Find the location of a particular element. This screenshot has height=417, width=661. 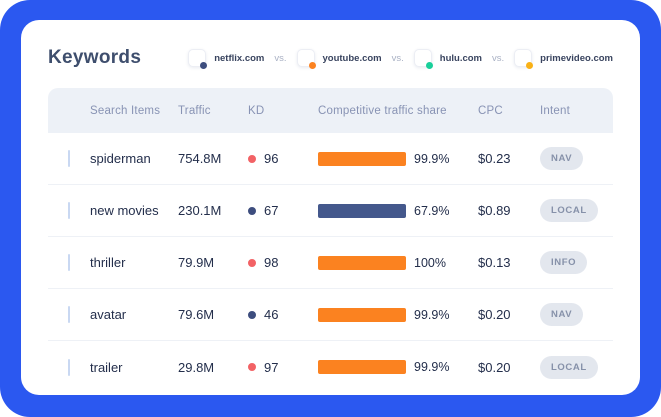

table-row: thriller 79.9M 98 100% $0.13 INFO is located at coordinates (330, 263).